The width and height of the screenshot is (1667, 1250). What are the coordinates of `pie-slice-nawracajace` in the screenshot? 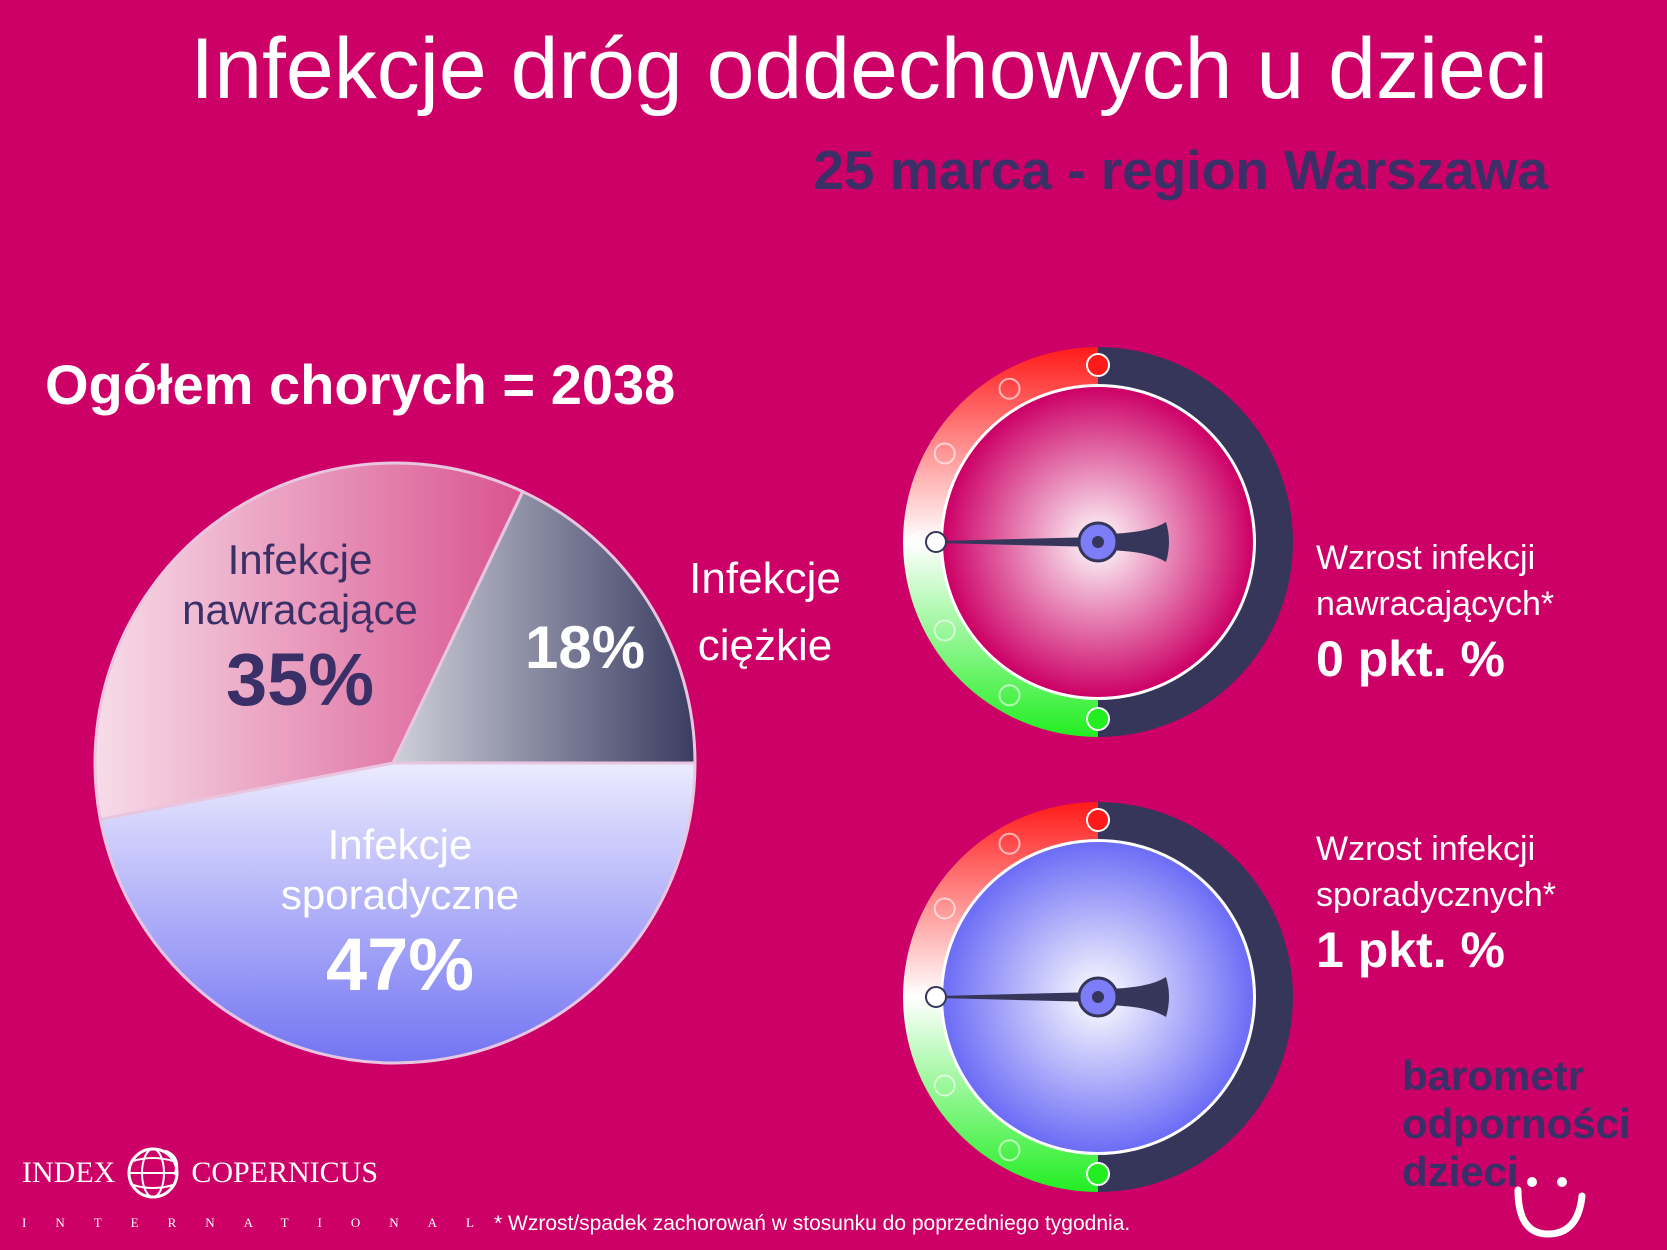 It's located at (309, 641).